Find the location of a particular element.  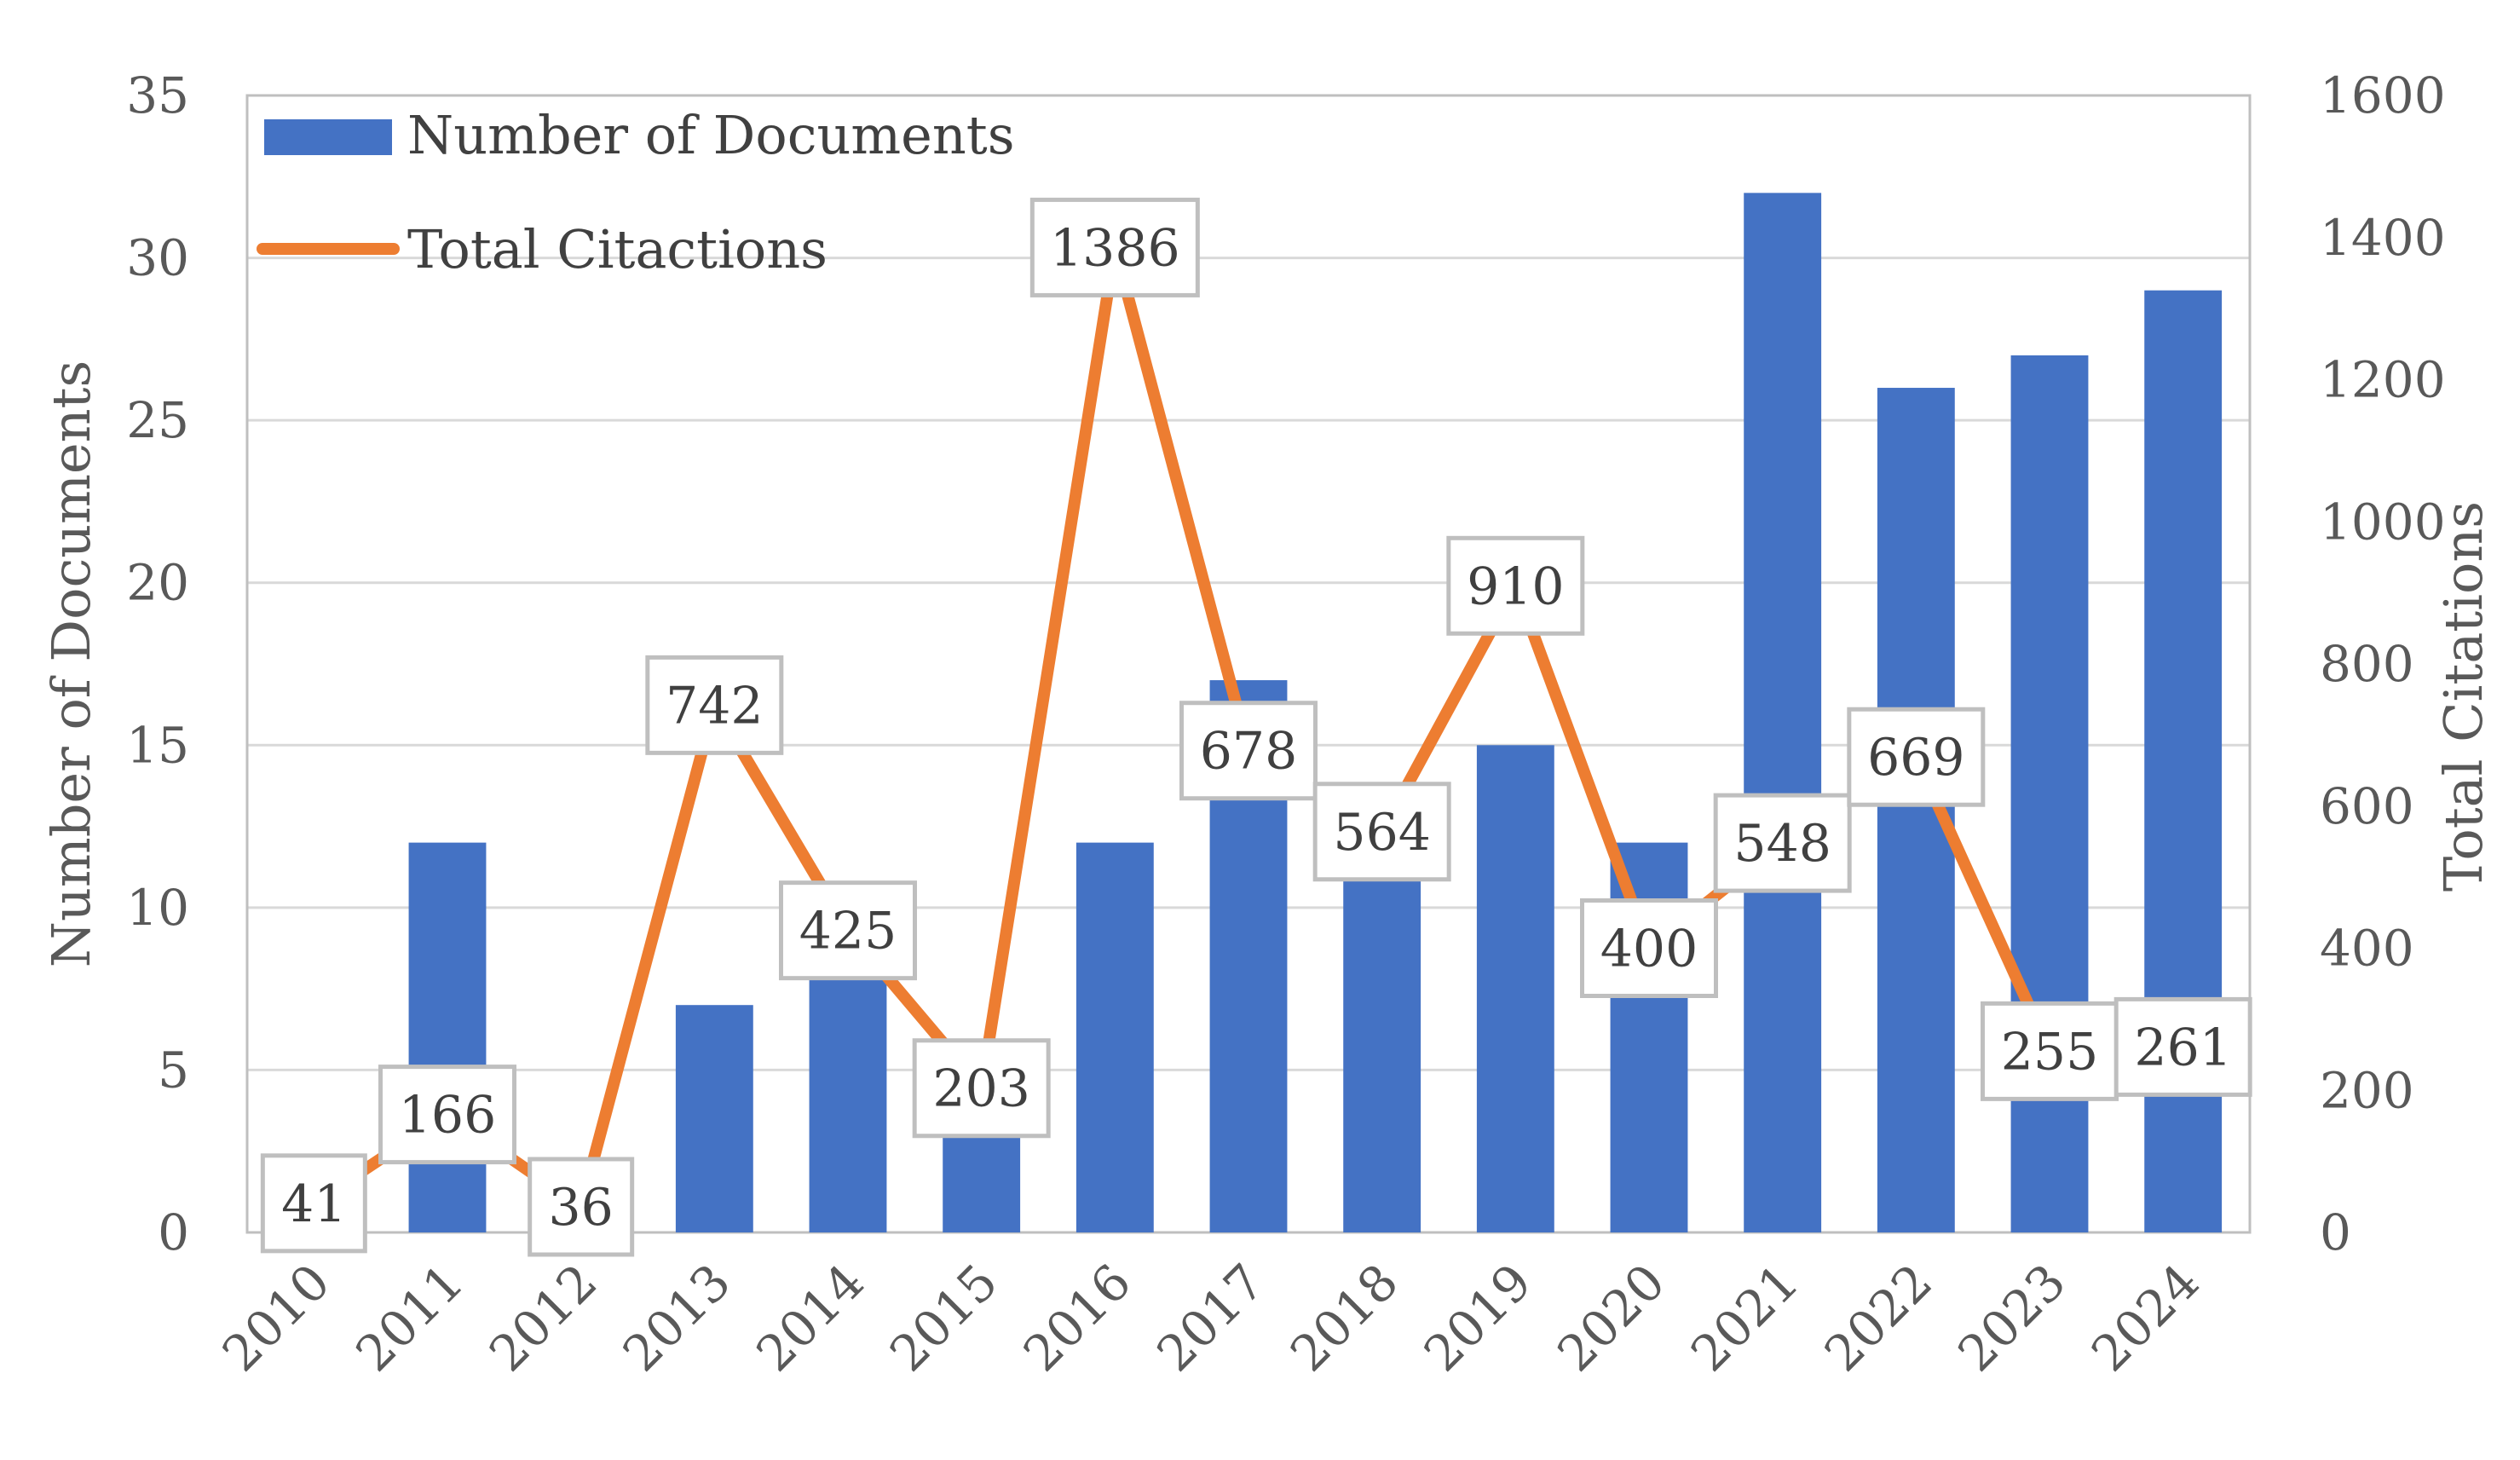

bar-2018 is located at coordinates (1382, 1053).